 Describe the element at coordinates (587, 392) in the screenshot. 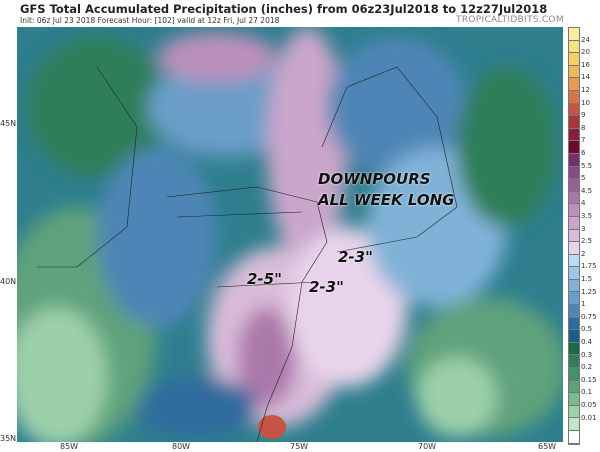

I see `colorbar-label: 0.1` at that location.